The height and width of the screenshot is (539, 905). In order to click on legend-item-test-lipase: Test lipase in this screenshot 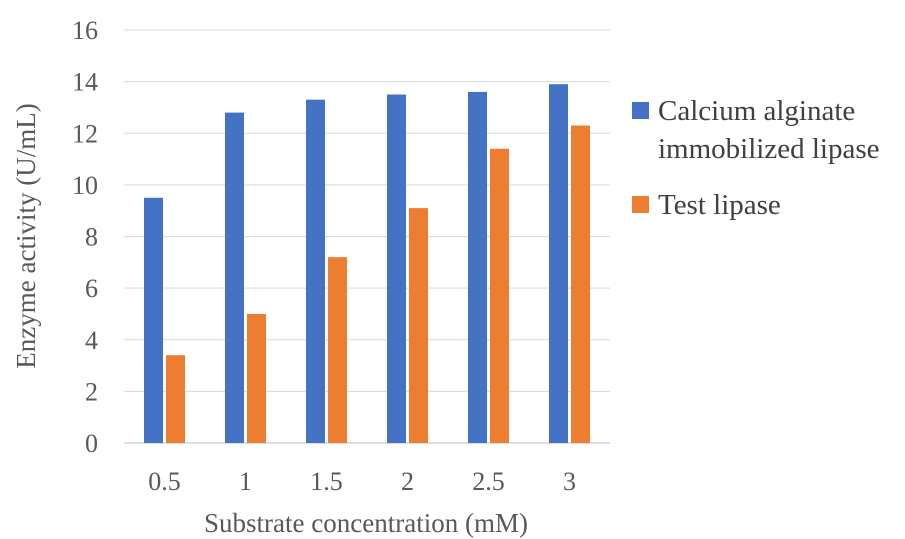, I will do `click(767, 205)`.